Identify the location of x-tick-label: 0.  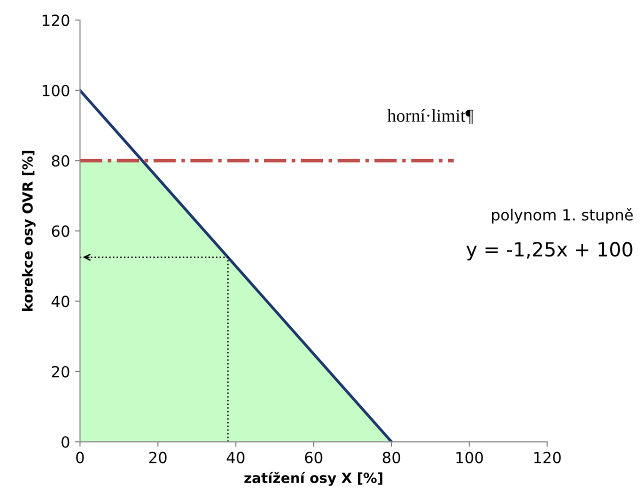
(80, 458).